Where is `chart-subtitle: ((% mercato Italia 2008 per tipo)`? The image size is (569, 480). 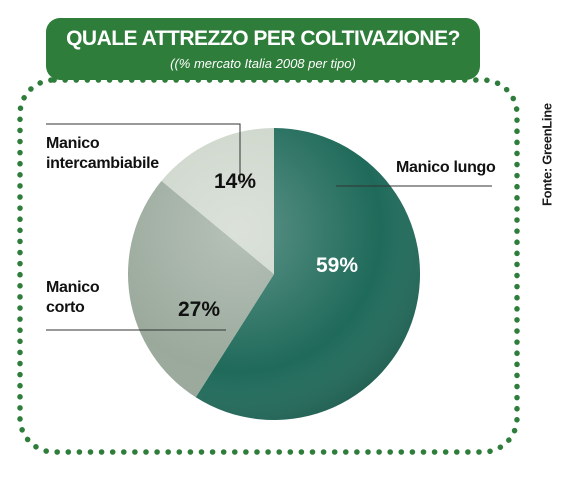
chart-subtitle: ((% mercato Italia 2008 per tipo) is located at coordinates (263, 63).